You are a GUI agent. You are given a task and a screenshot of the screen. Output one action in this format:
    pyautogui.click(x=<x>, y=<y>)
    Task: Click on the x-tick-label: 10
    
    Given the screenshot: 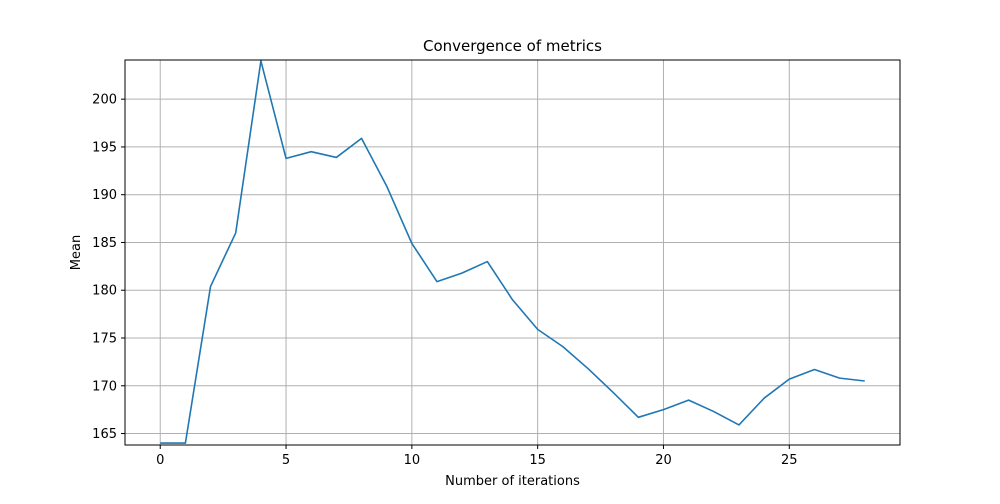 What is the action you would take?
    pyautogui.click(x=412, y=460)
    